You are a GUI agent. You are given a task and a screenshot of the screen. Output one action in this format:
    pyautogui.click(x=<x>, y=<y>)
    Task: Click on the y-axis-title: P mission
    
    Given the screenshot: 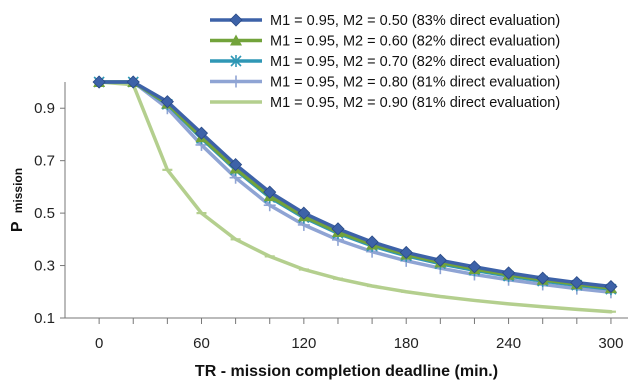 What is the action you would take?
    pyautogui.click(x=17, y=200)
    